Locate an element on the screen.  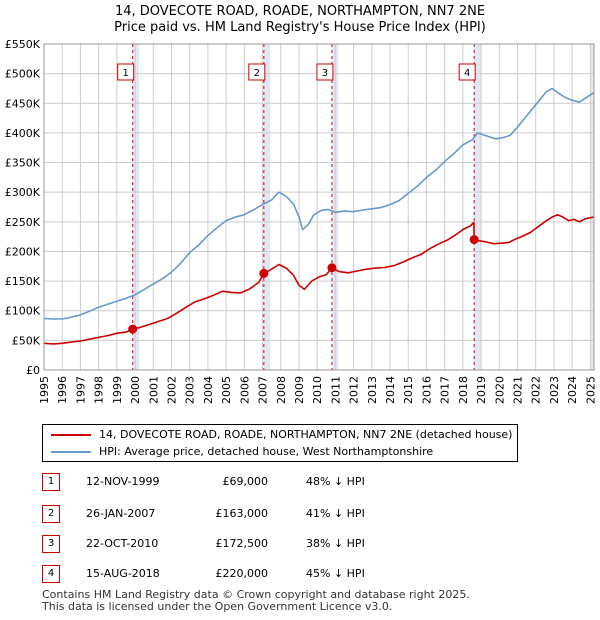
transaction-marker: 4 is located at coordinates (51, 574).